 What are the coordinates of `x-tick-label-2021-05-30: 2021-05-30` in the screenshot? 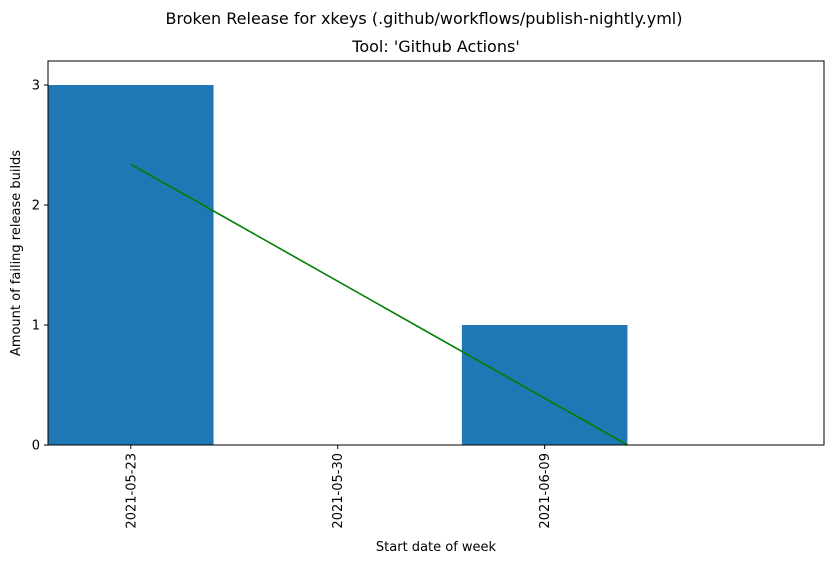 It's located at (338, 491).